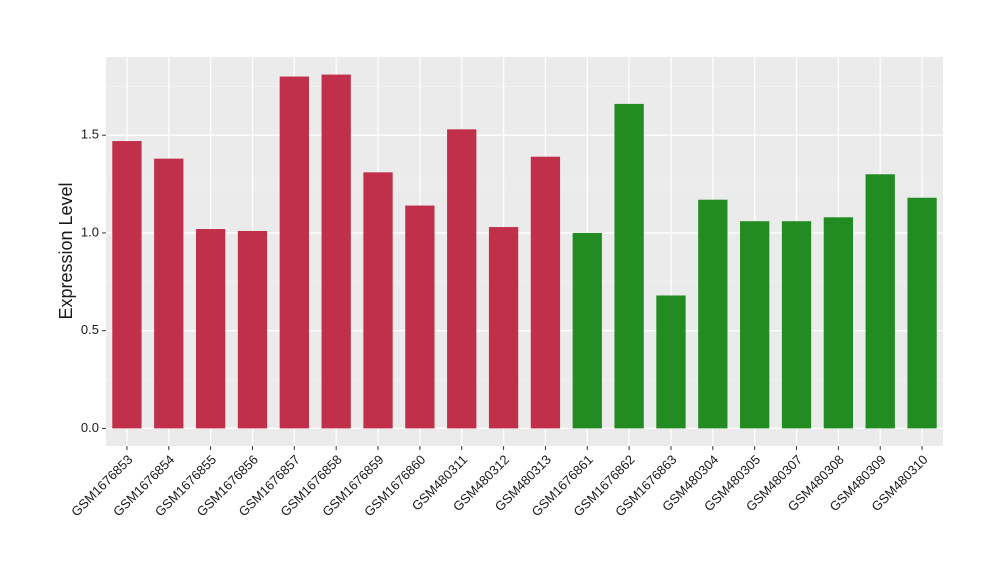 This screenshot has height=580, width=1000. What do you see at coordinates (90, 231) in the screenshot?
I see `y-tick-label: 1.0` at bounding box center [90, 231].